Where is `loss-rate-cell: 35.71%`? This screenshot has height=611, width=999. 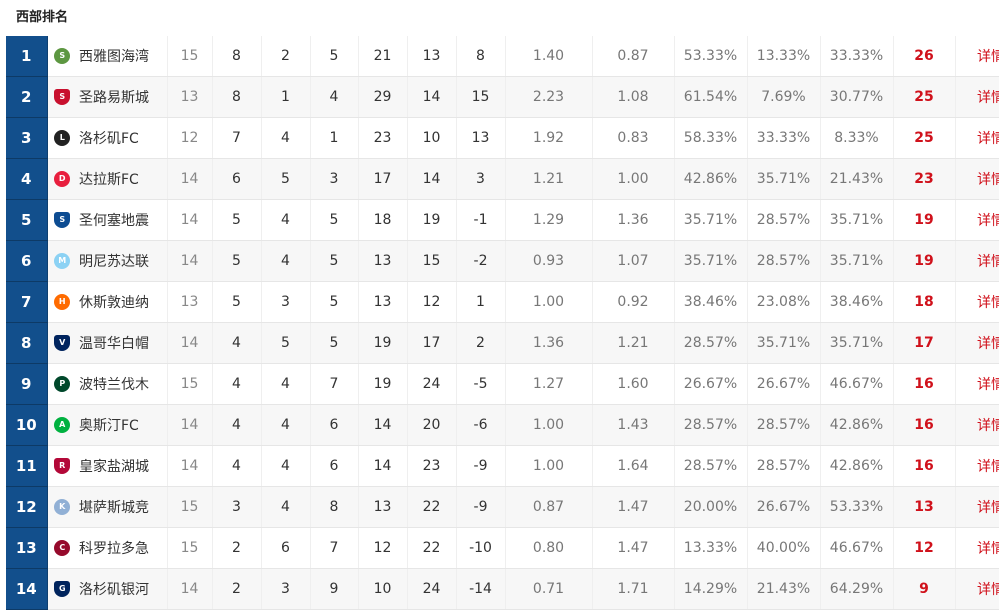 loss-rate-cell: 35.71% is located at coordinates (857, 261).